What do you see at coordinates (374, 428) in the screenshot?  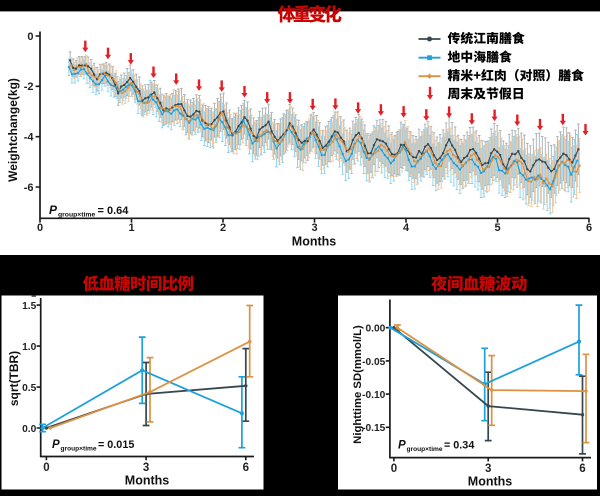 I see `svg-text: -0.15` at bounding box center [374, 428].